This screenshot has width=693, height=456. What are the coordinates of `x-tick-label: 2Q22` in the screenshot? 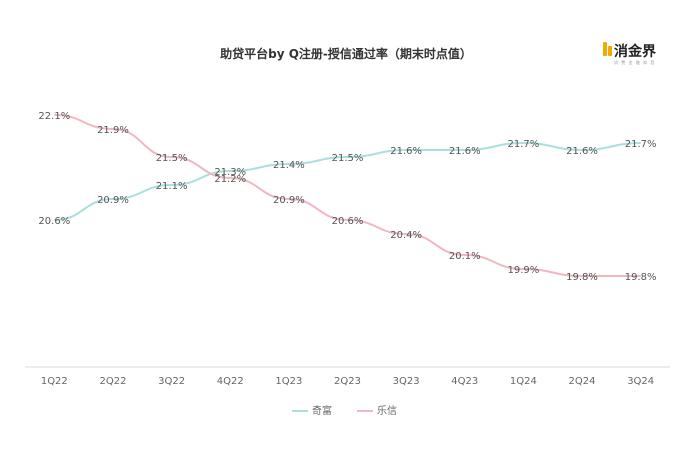 It's located at (112, 381).